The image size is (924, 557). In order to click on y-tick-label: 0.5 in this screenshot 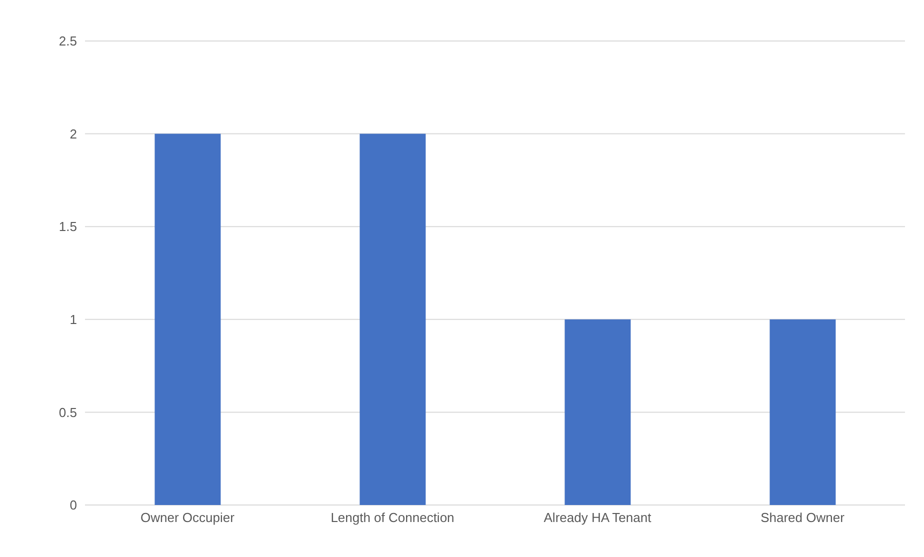, I will do `click(67, 412)`.